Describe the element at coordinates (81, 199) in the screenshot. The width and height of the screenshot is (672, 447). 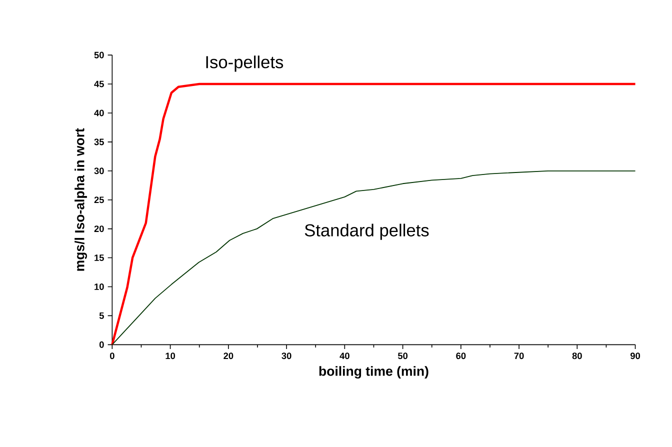
I see `y-axis-title: mgs/l Iso-alpha in wort` at that location.